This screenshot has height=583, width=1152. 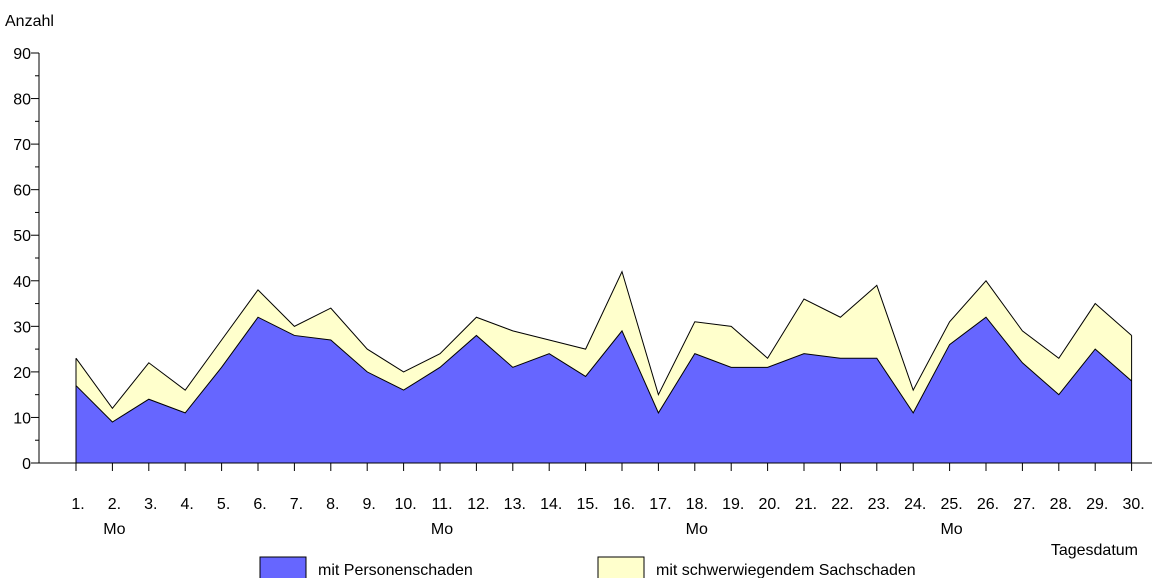 I want to click on x-tick-label: 12., so click(x=478, y=504).